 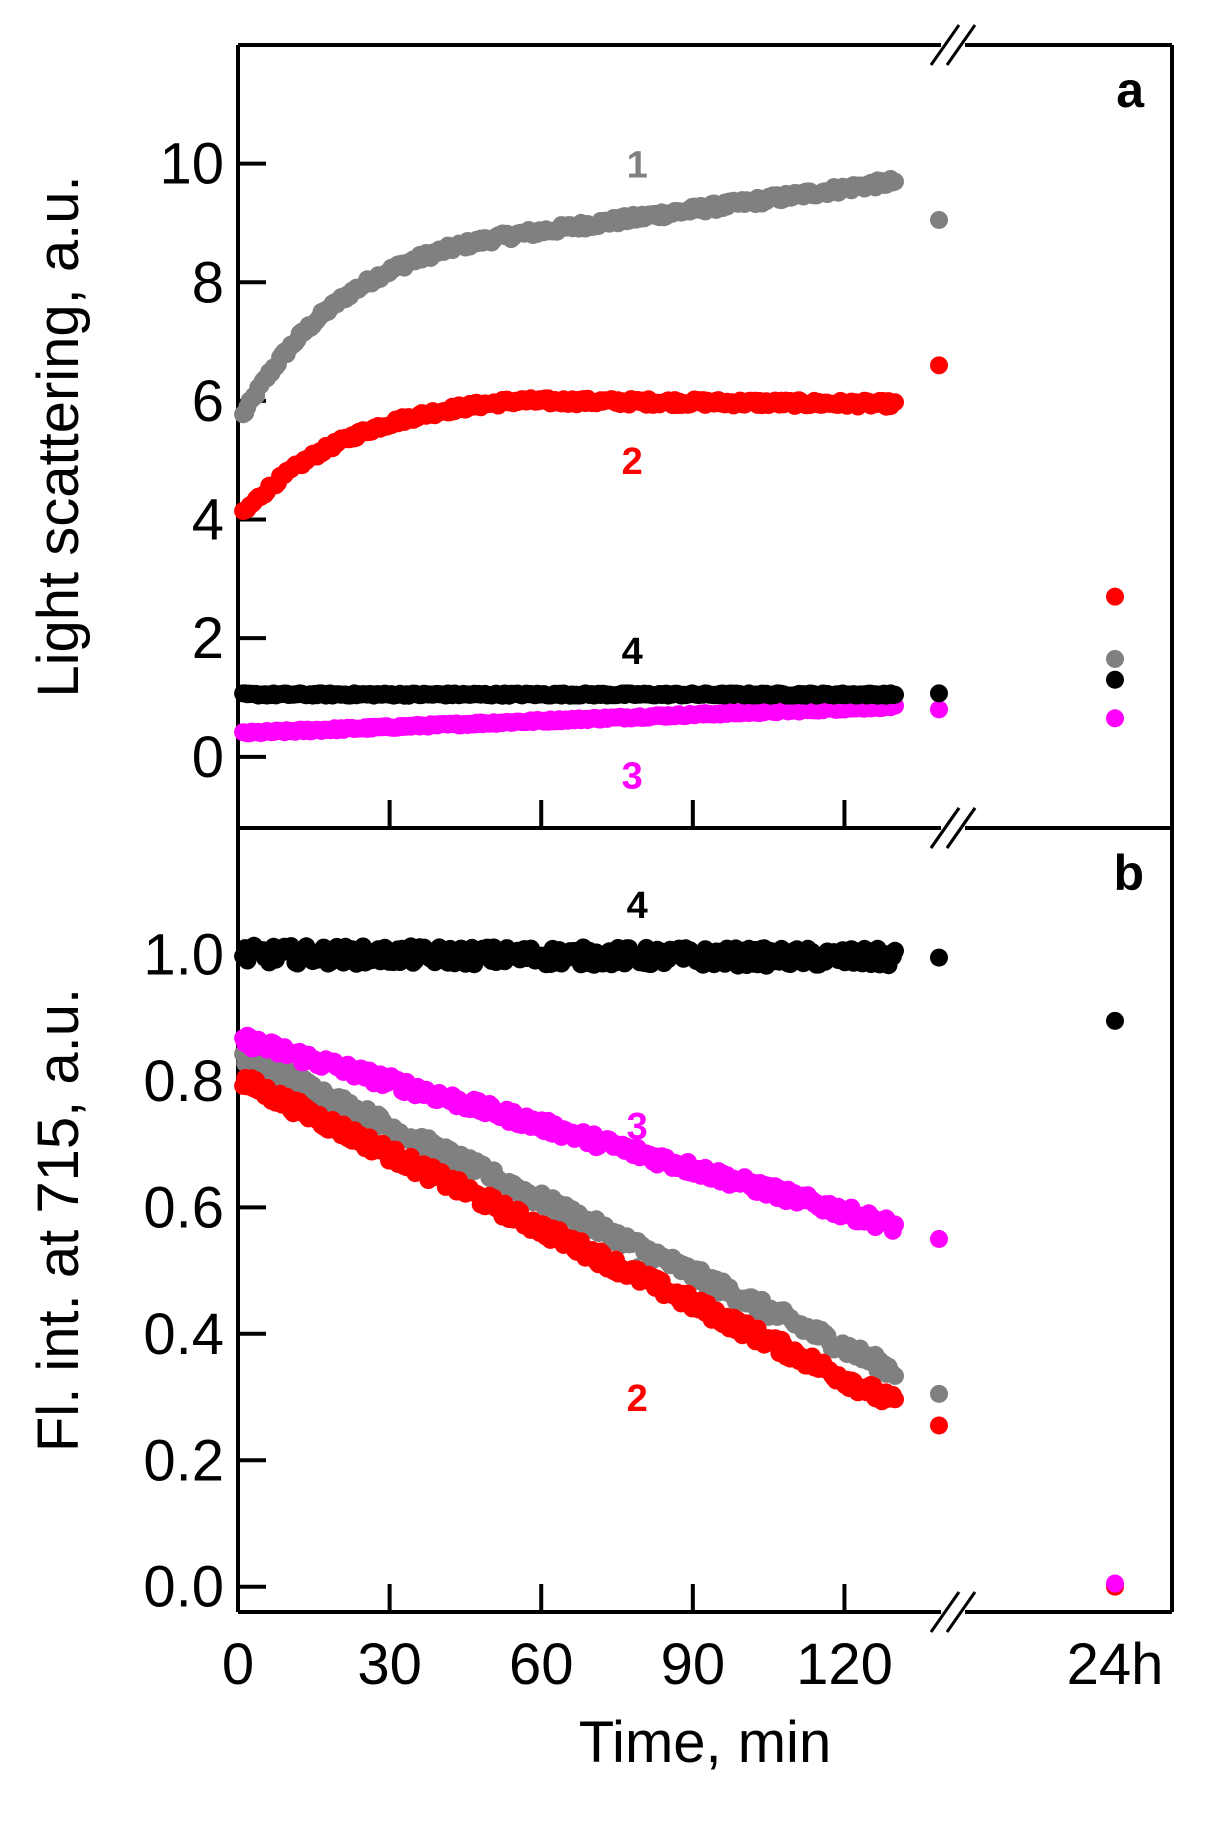 I want to click on x-tick-label-24h: 24h, so click(x=1115, y=1664).